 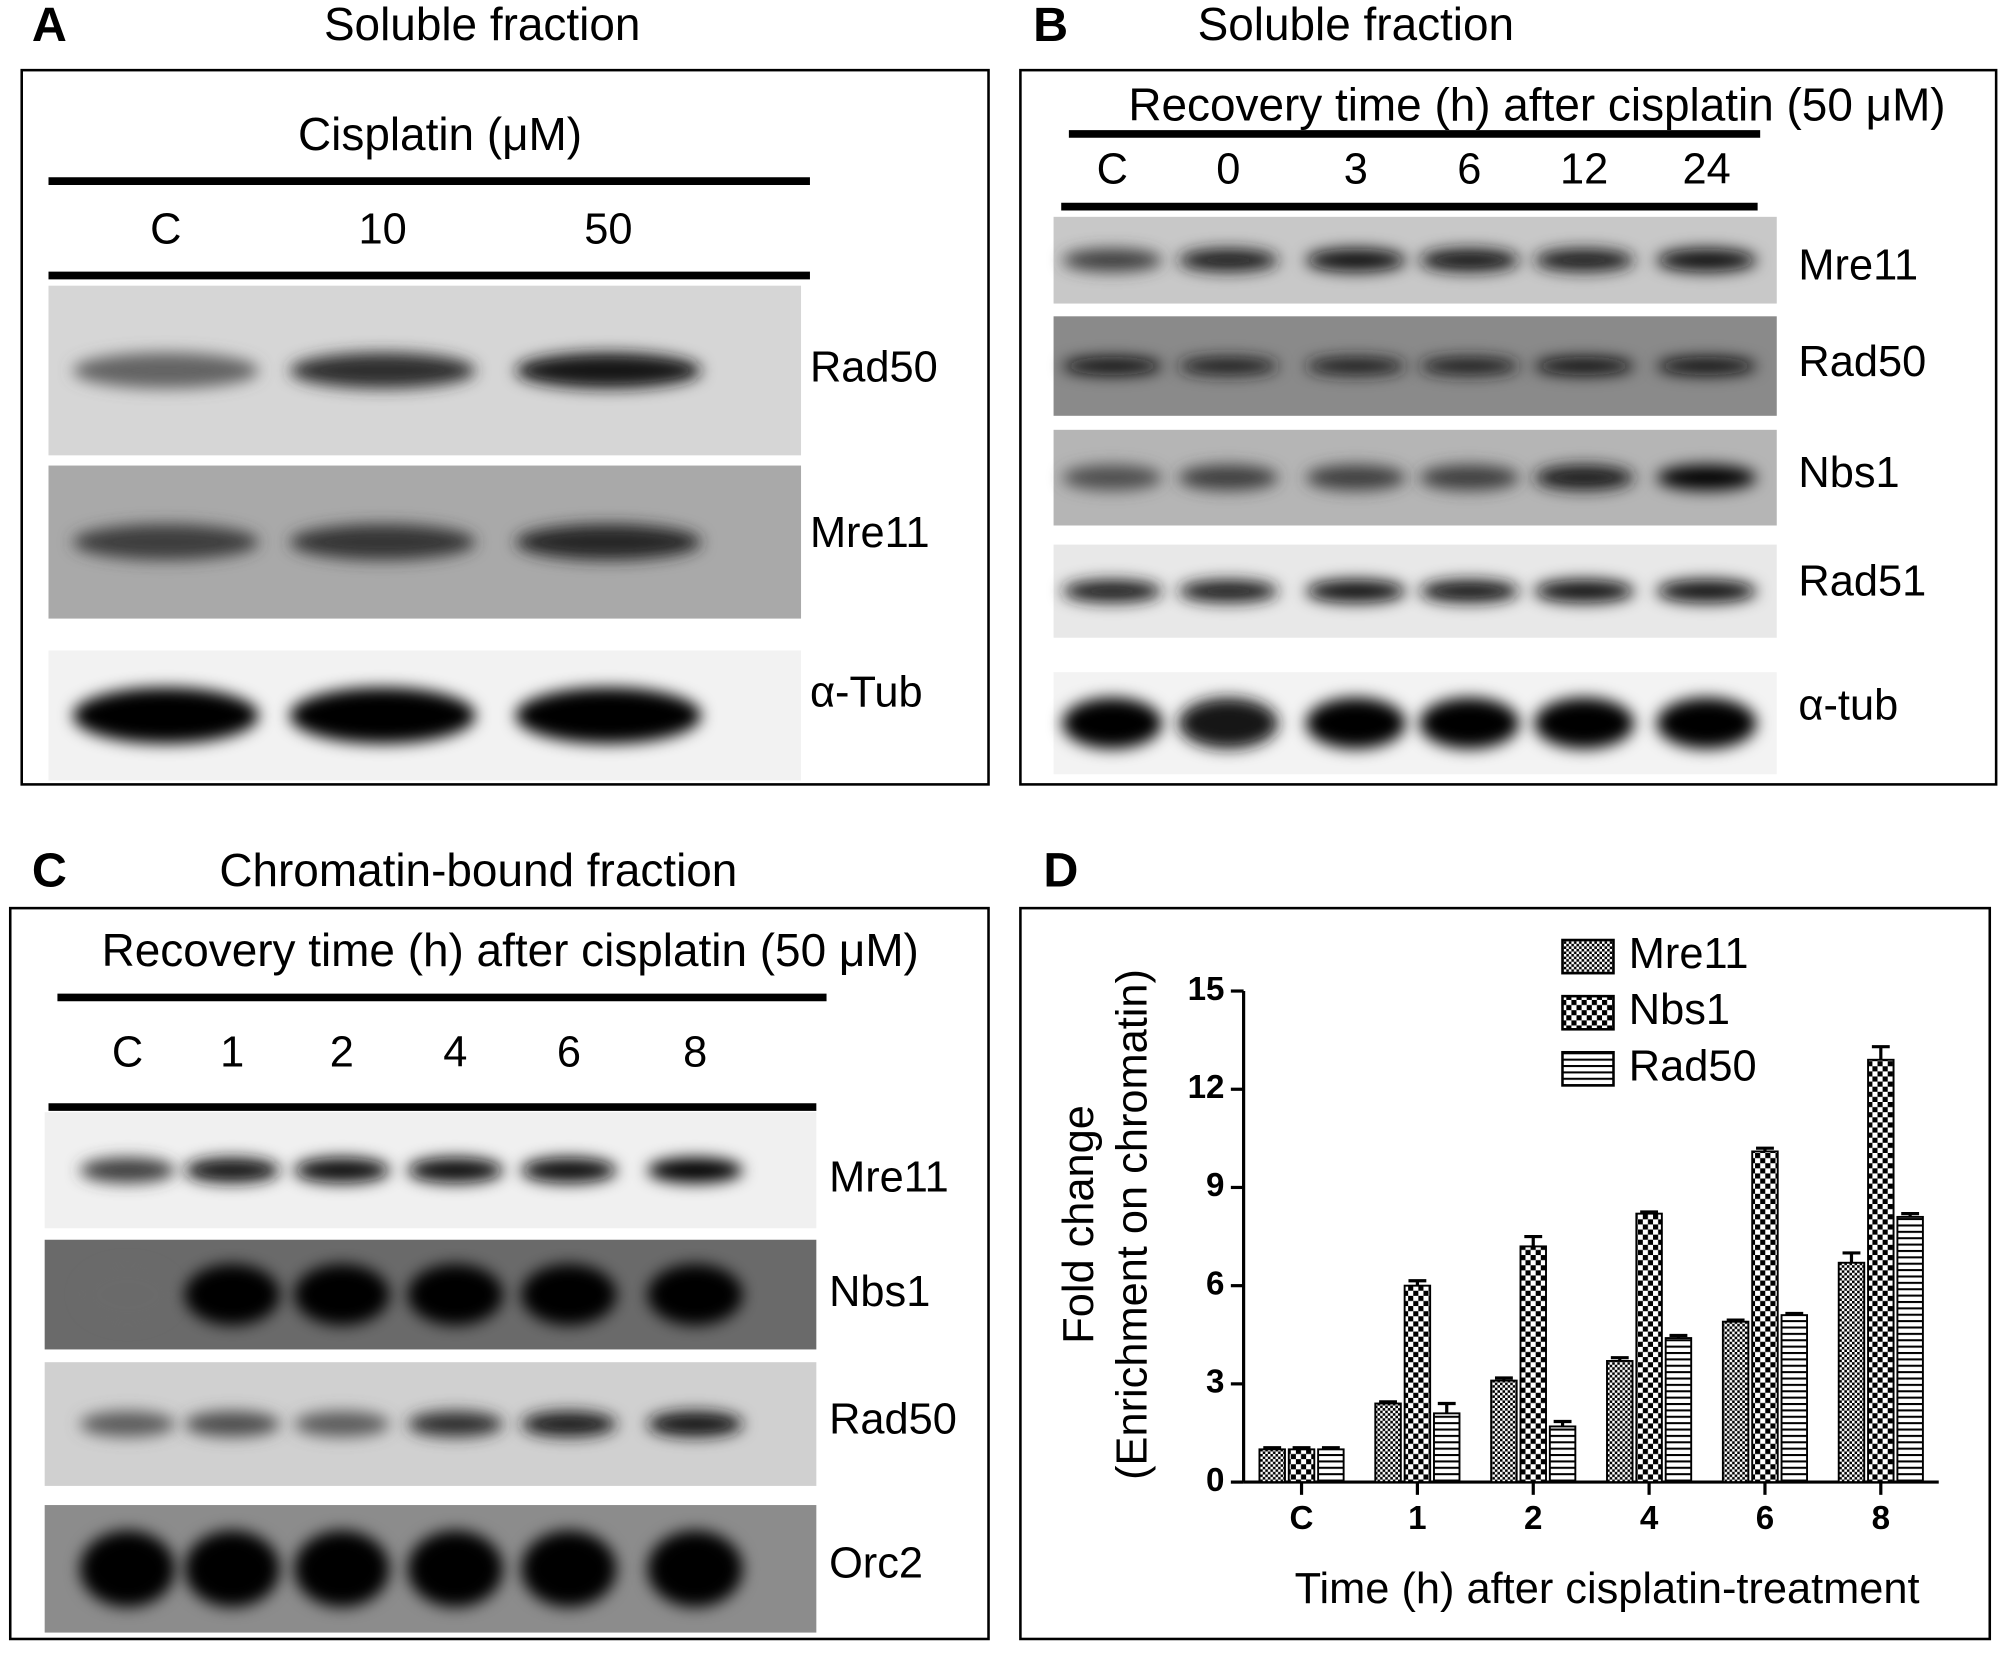 I want to click on treatment-header: Cisplatin (μM), so click(x=440, y=134).